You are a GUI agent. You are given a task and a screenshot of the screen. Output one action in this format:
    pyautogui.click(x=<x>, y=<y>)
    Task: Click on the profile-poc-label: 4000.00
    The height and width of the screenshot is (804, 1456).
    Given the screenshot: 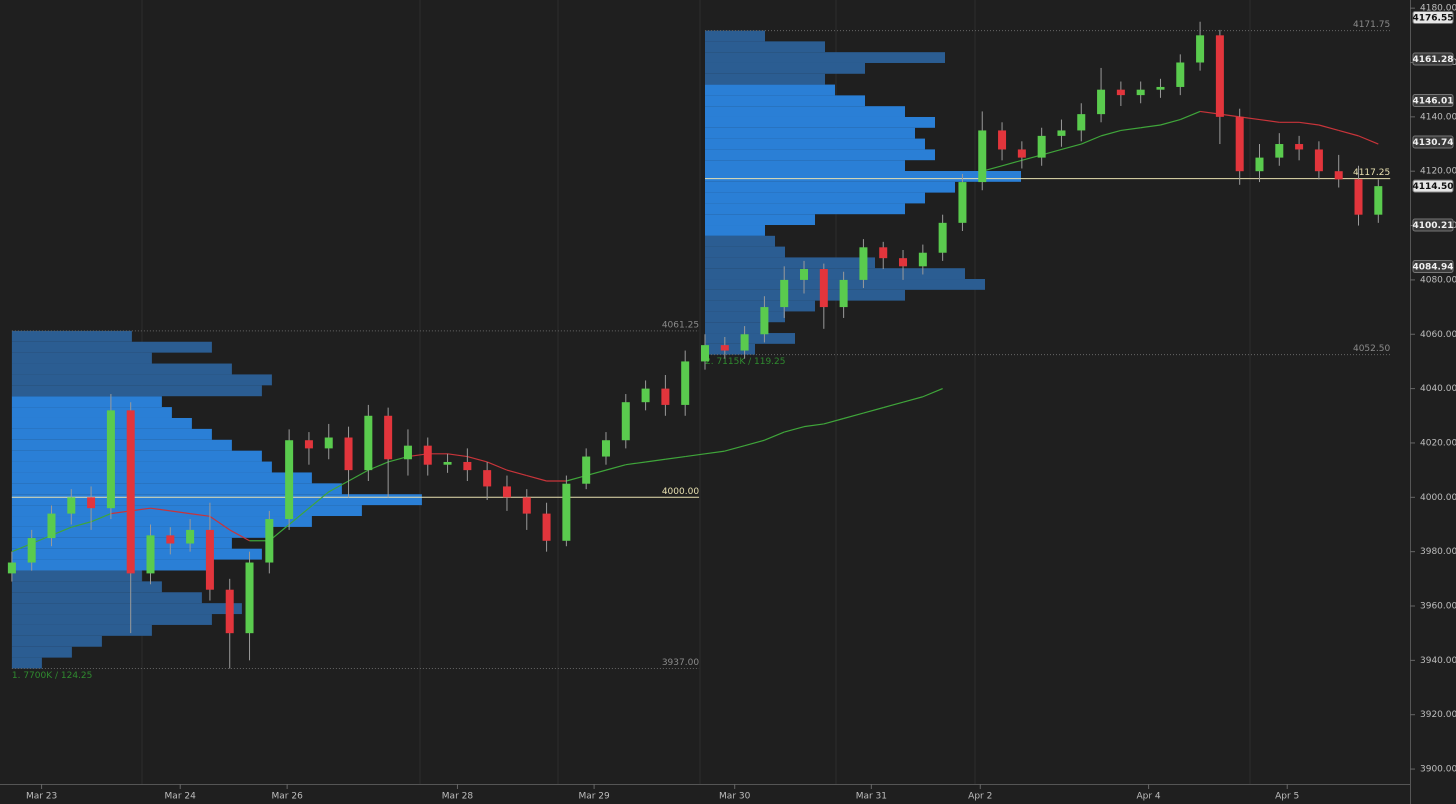 What is the action you would take?
    pyautogui.click(x=680, y=492)
    